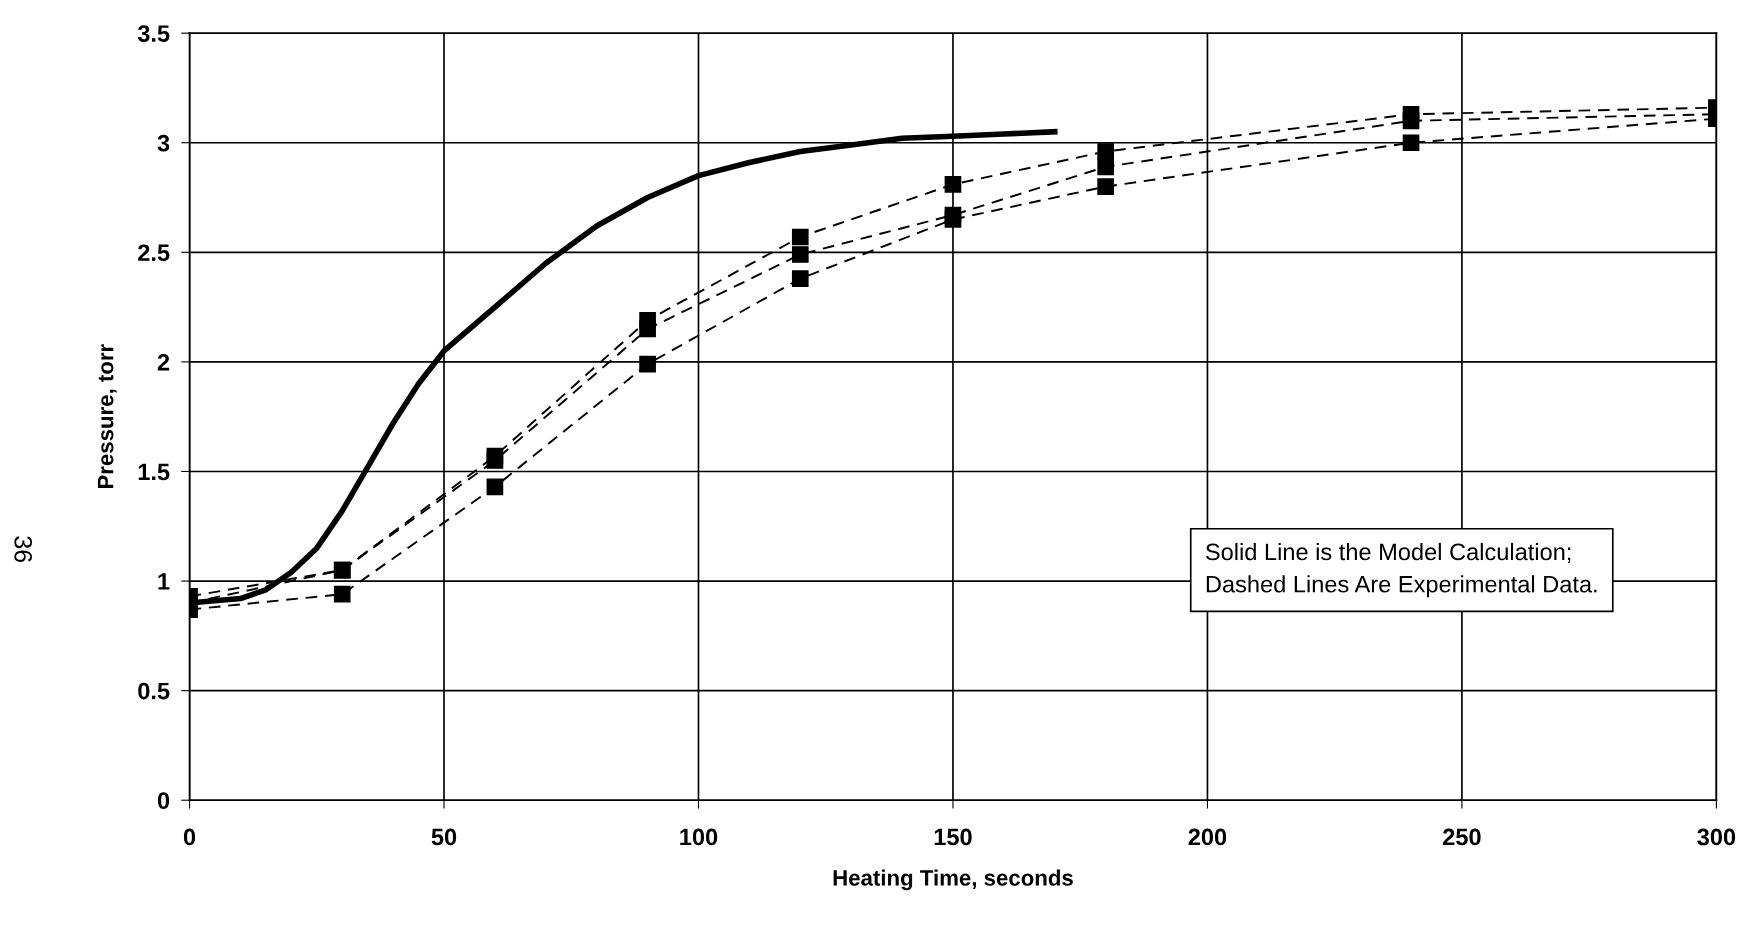 The width and height of the screenshot is (1755, 947). I want to click on x-tick-label: 50, so click(444, 837).